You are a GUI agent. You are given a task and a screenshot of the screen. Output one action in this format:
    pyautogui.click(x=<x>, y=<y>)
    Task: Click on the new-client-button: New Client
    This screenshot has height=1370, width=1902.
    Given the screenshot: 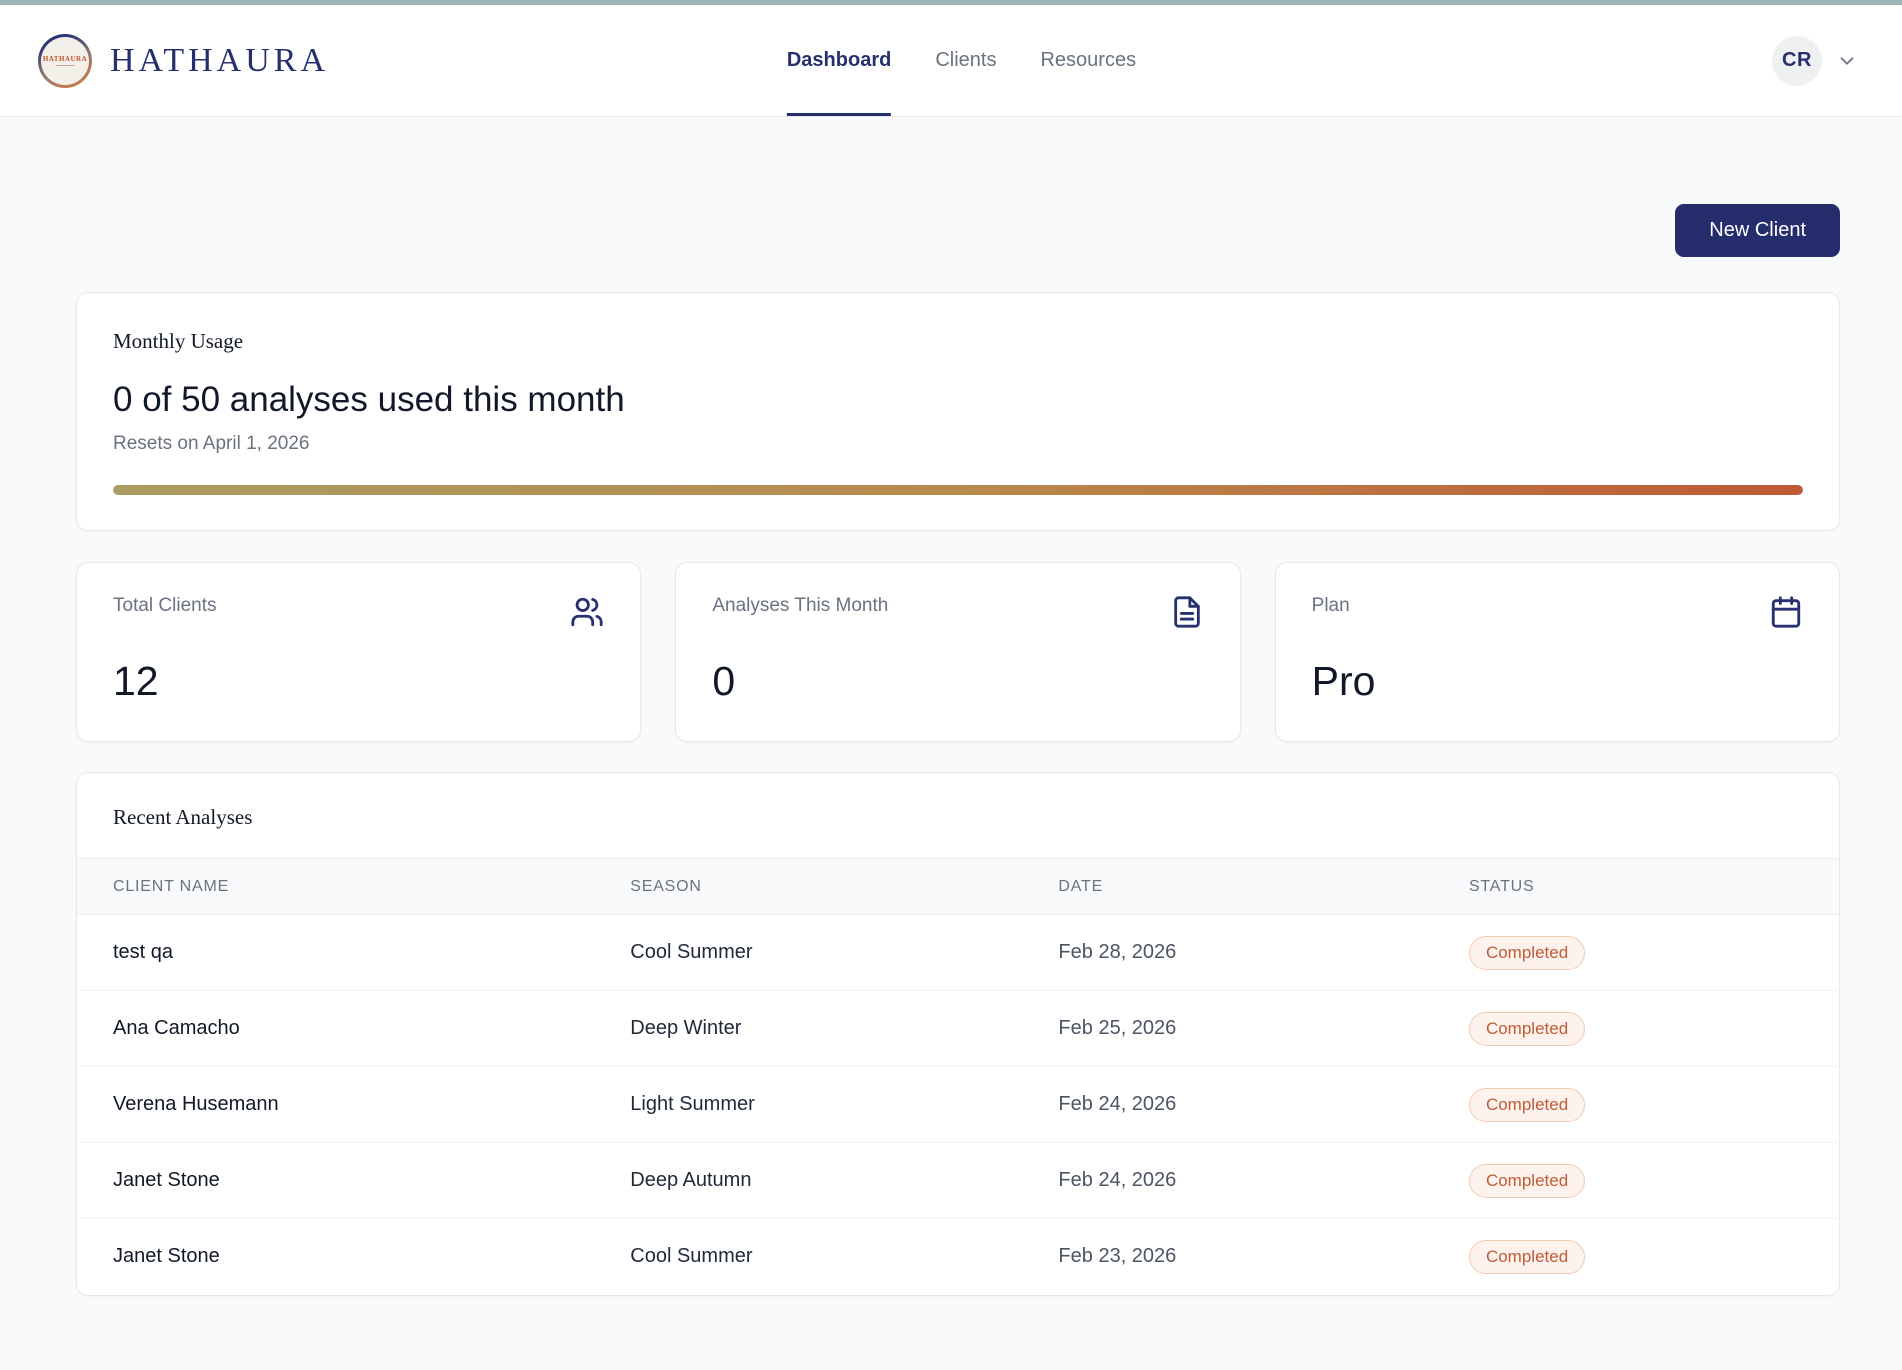 What is the action you would take?
    pyautogui.click(x=1757, y=230)
    